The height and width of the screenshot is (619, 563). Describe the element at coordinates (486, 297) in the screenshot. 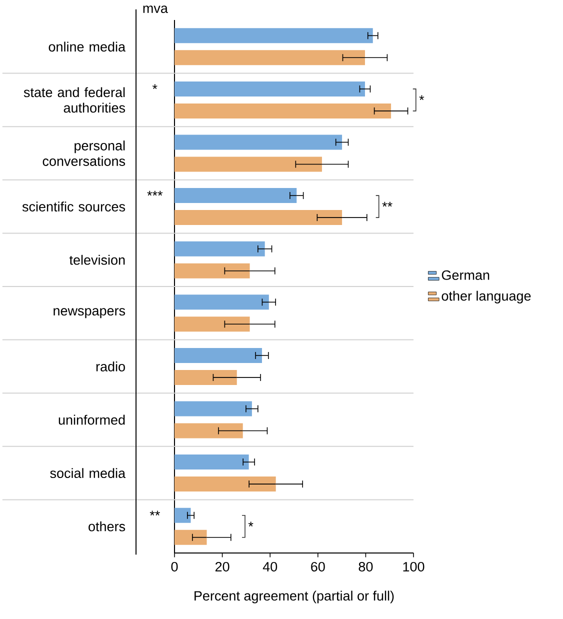

I see `legend-label: other language` at that location.